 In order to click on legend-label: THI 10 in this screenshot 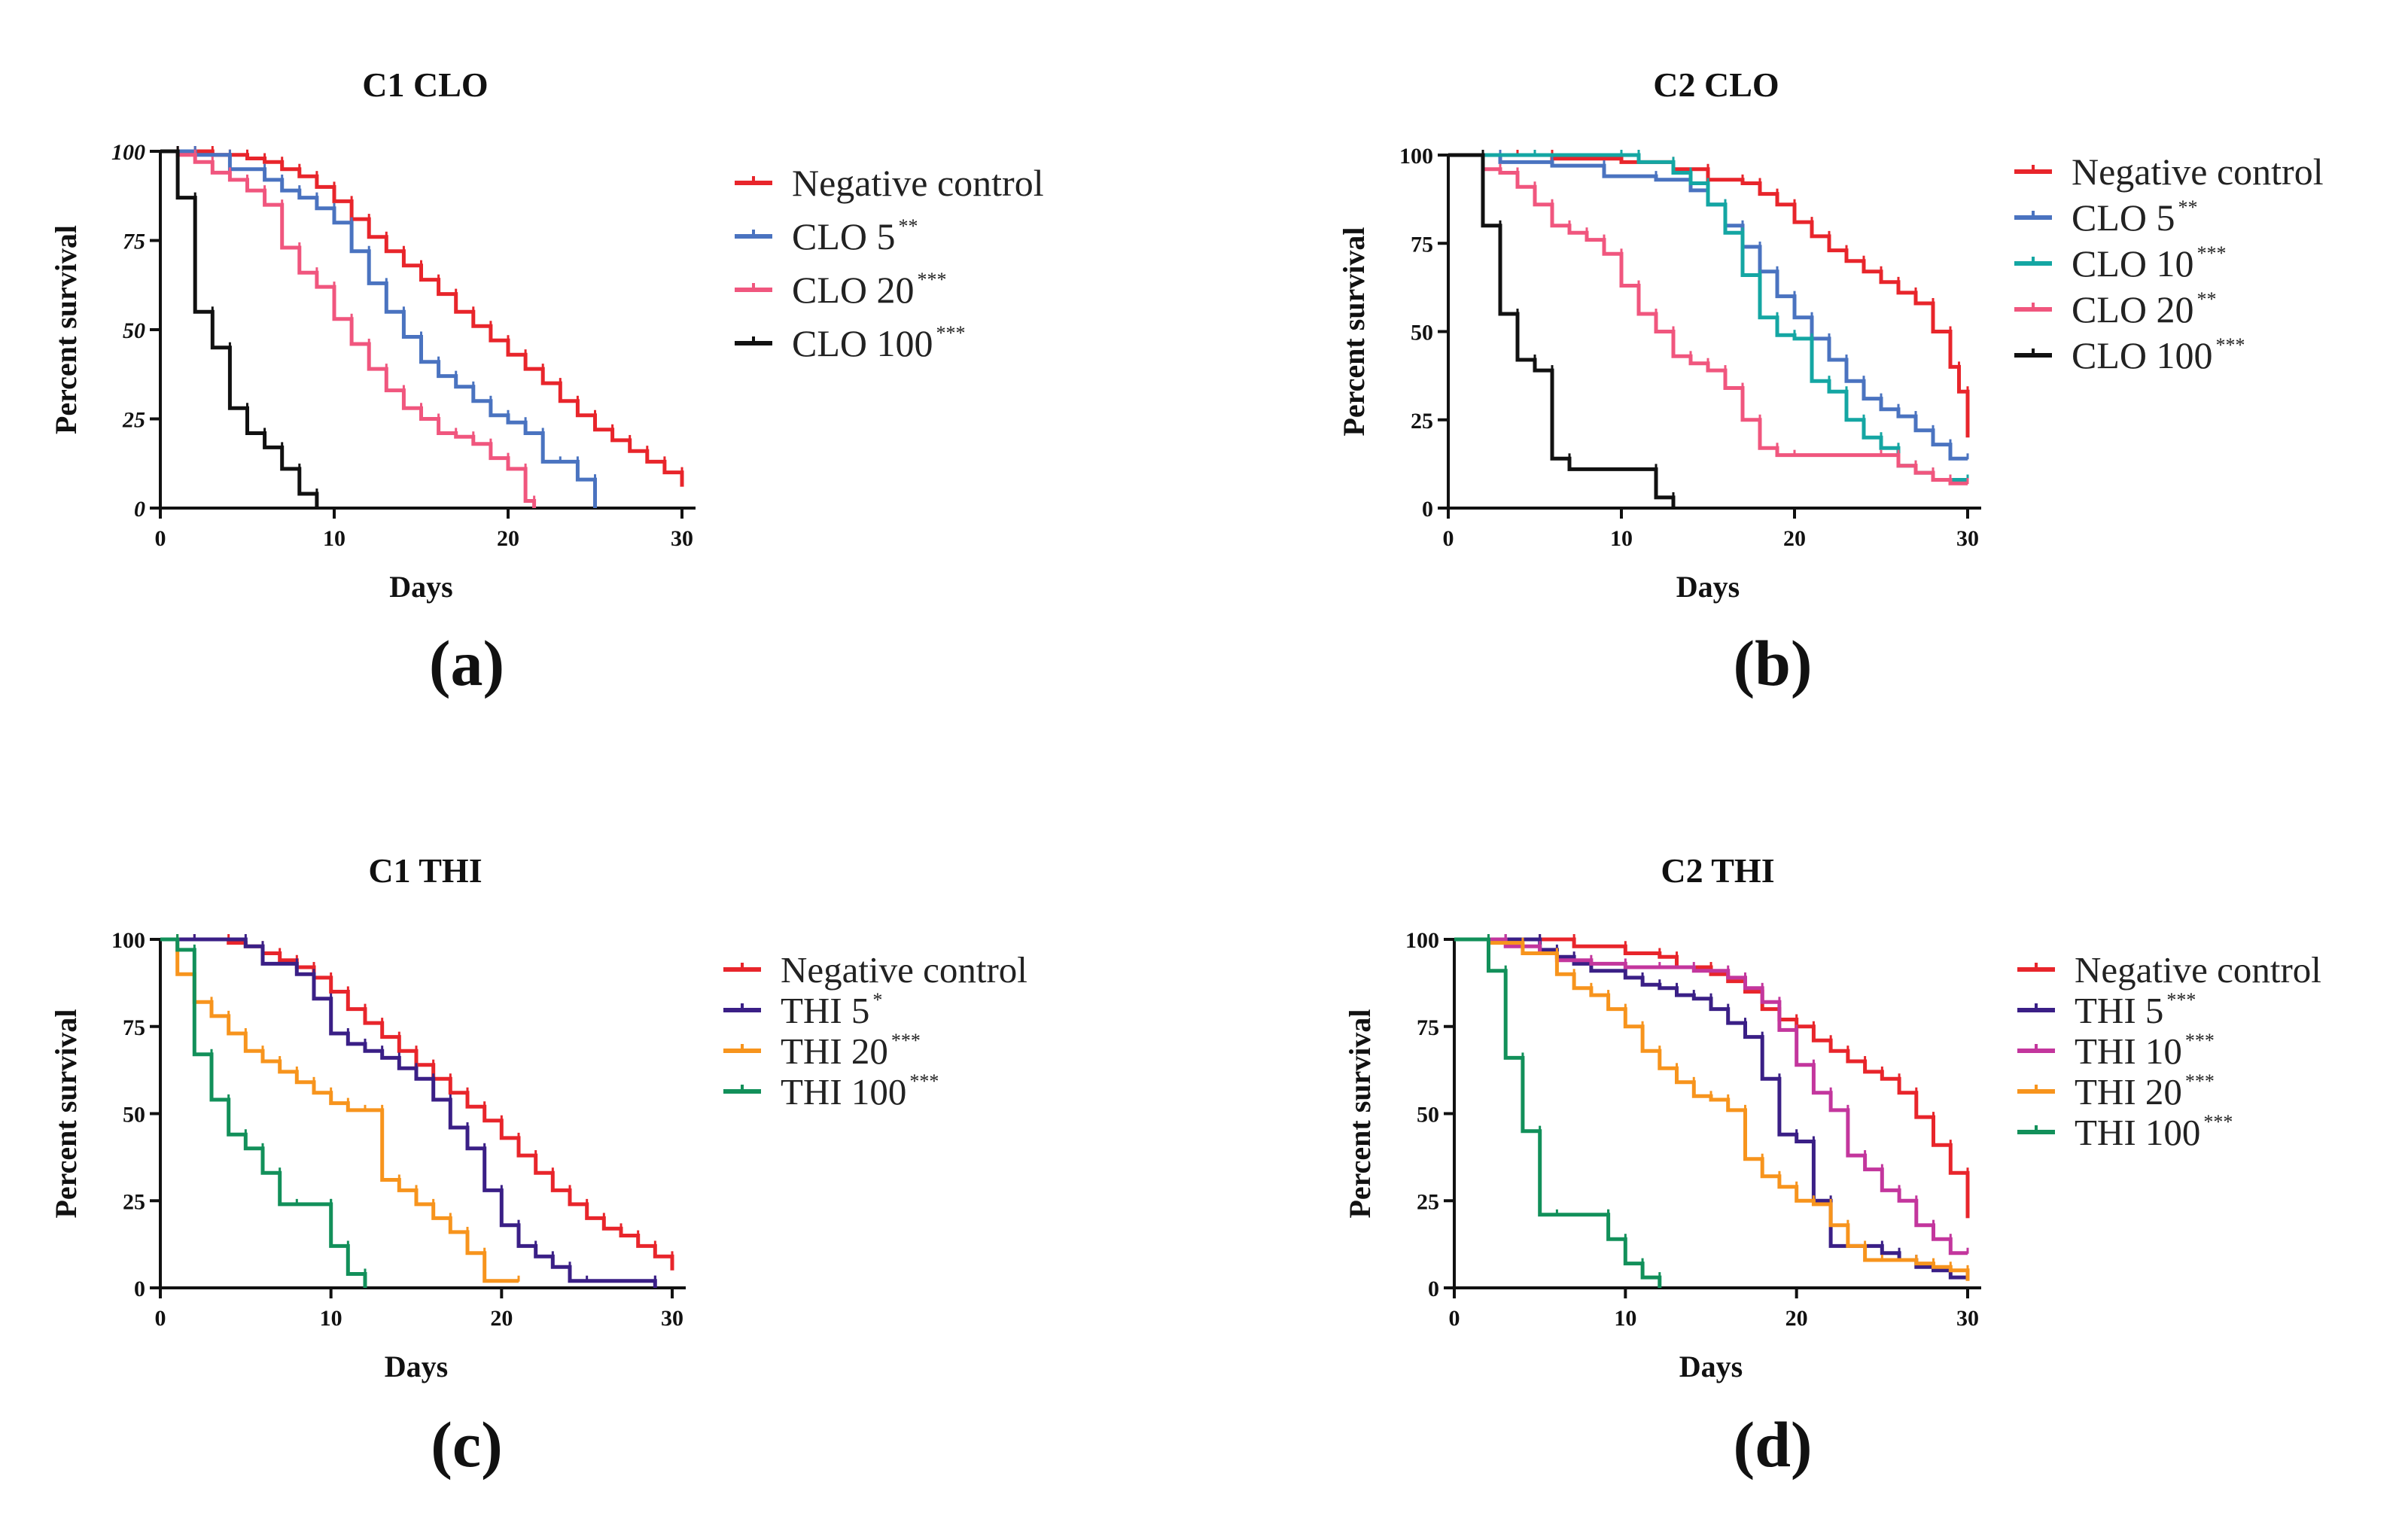, I will do `click(2128, 1051)`.